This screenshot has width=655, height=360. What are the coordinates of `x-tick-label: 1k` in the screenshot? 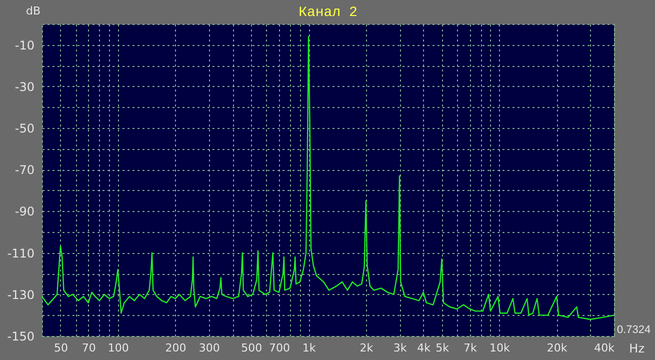 It's located at (309, 348).